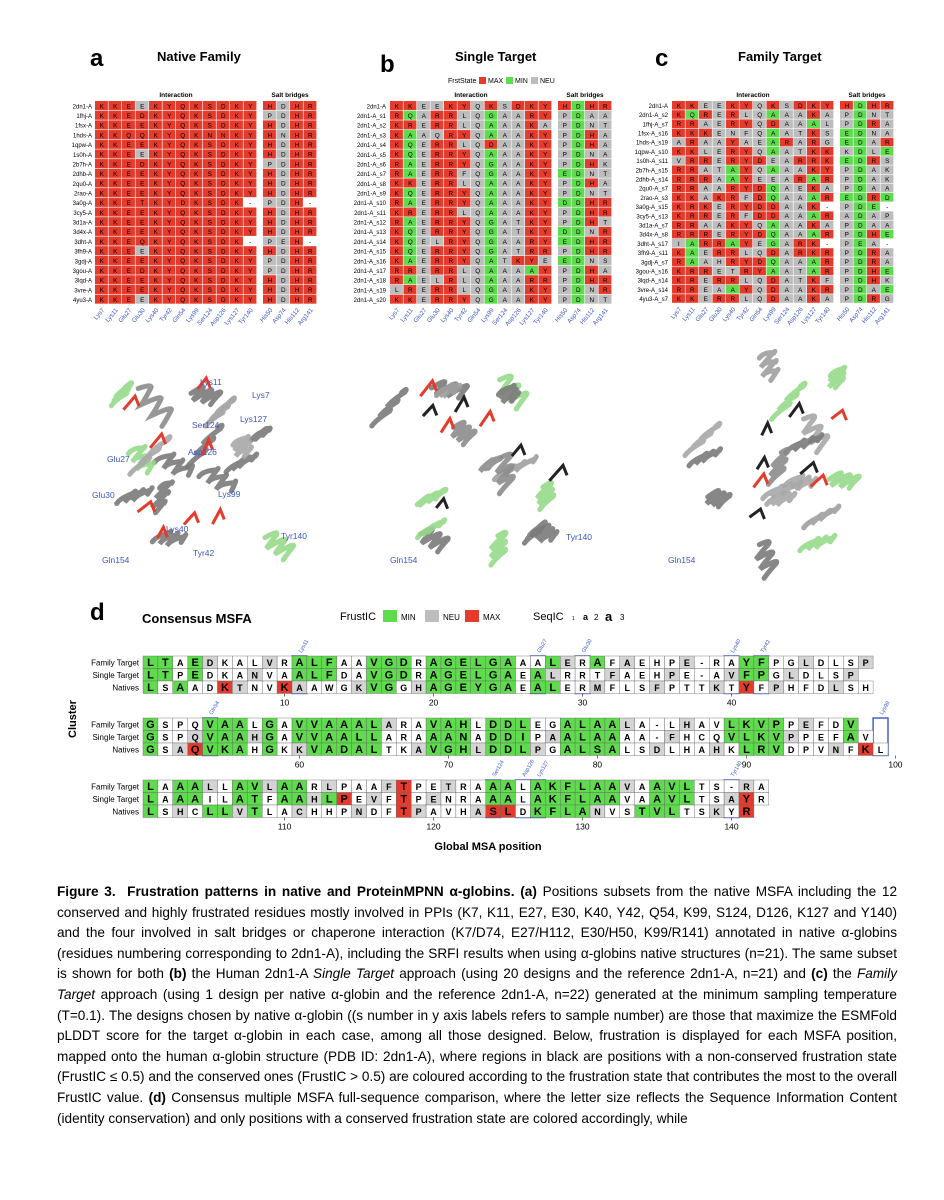  Describe the element at coordinates (759, 124) in the screenshot. I see `heat-cell-text-c-2-6: Q` at that location.